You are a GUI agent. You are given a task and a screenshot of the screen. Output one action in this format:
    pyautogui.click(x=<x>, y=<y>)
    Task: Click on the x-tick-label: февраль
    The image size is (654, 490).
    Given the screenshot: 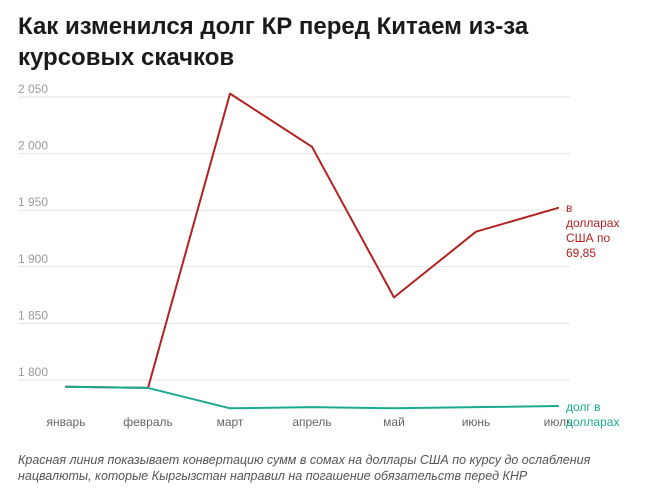 What is the action you would take?
    pyautogui.click(x=148, y=422)
    